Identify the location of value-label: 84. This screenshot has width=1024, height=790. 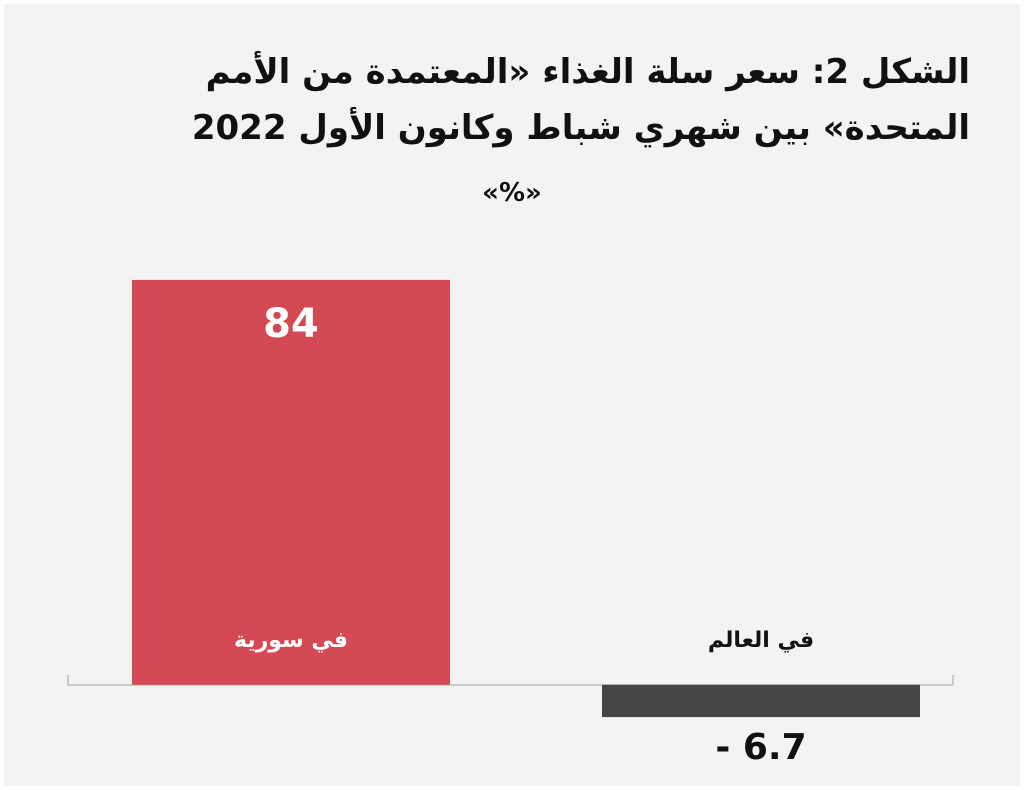
(291, 324).